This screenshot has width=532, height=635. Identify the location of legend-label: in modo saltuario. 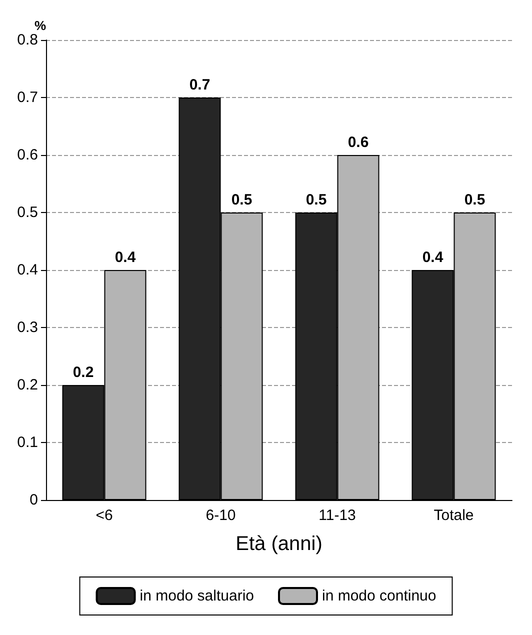
(197, 596).